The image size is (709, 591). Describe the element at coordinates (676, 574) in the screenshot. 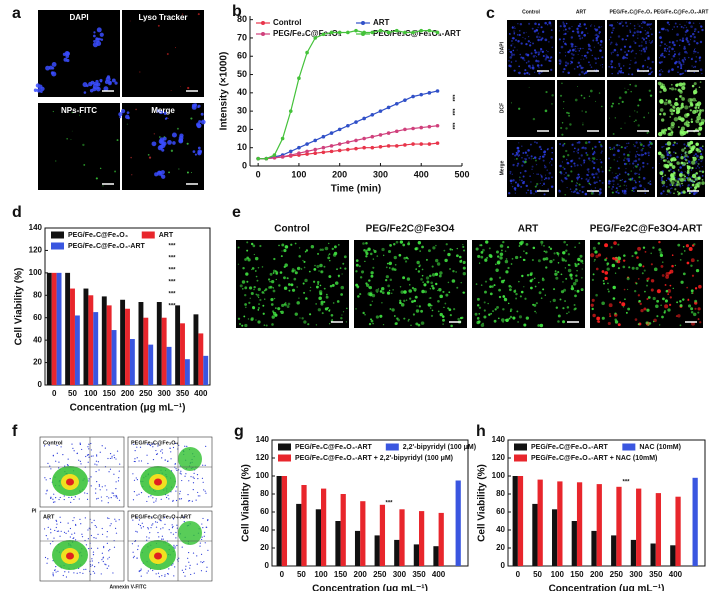

I see `x-tick-label: 400` at that location.